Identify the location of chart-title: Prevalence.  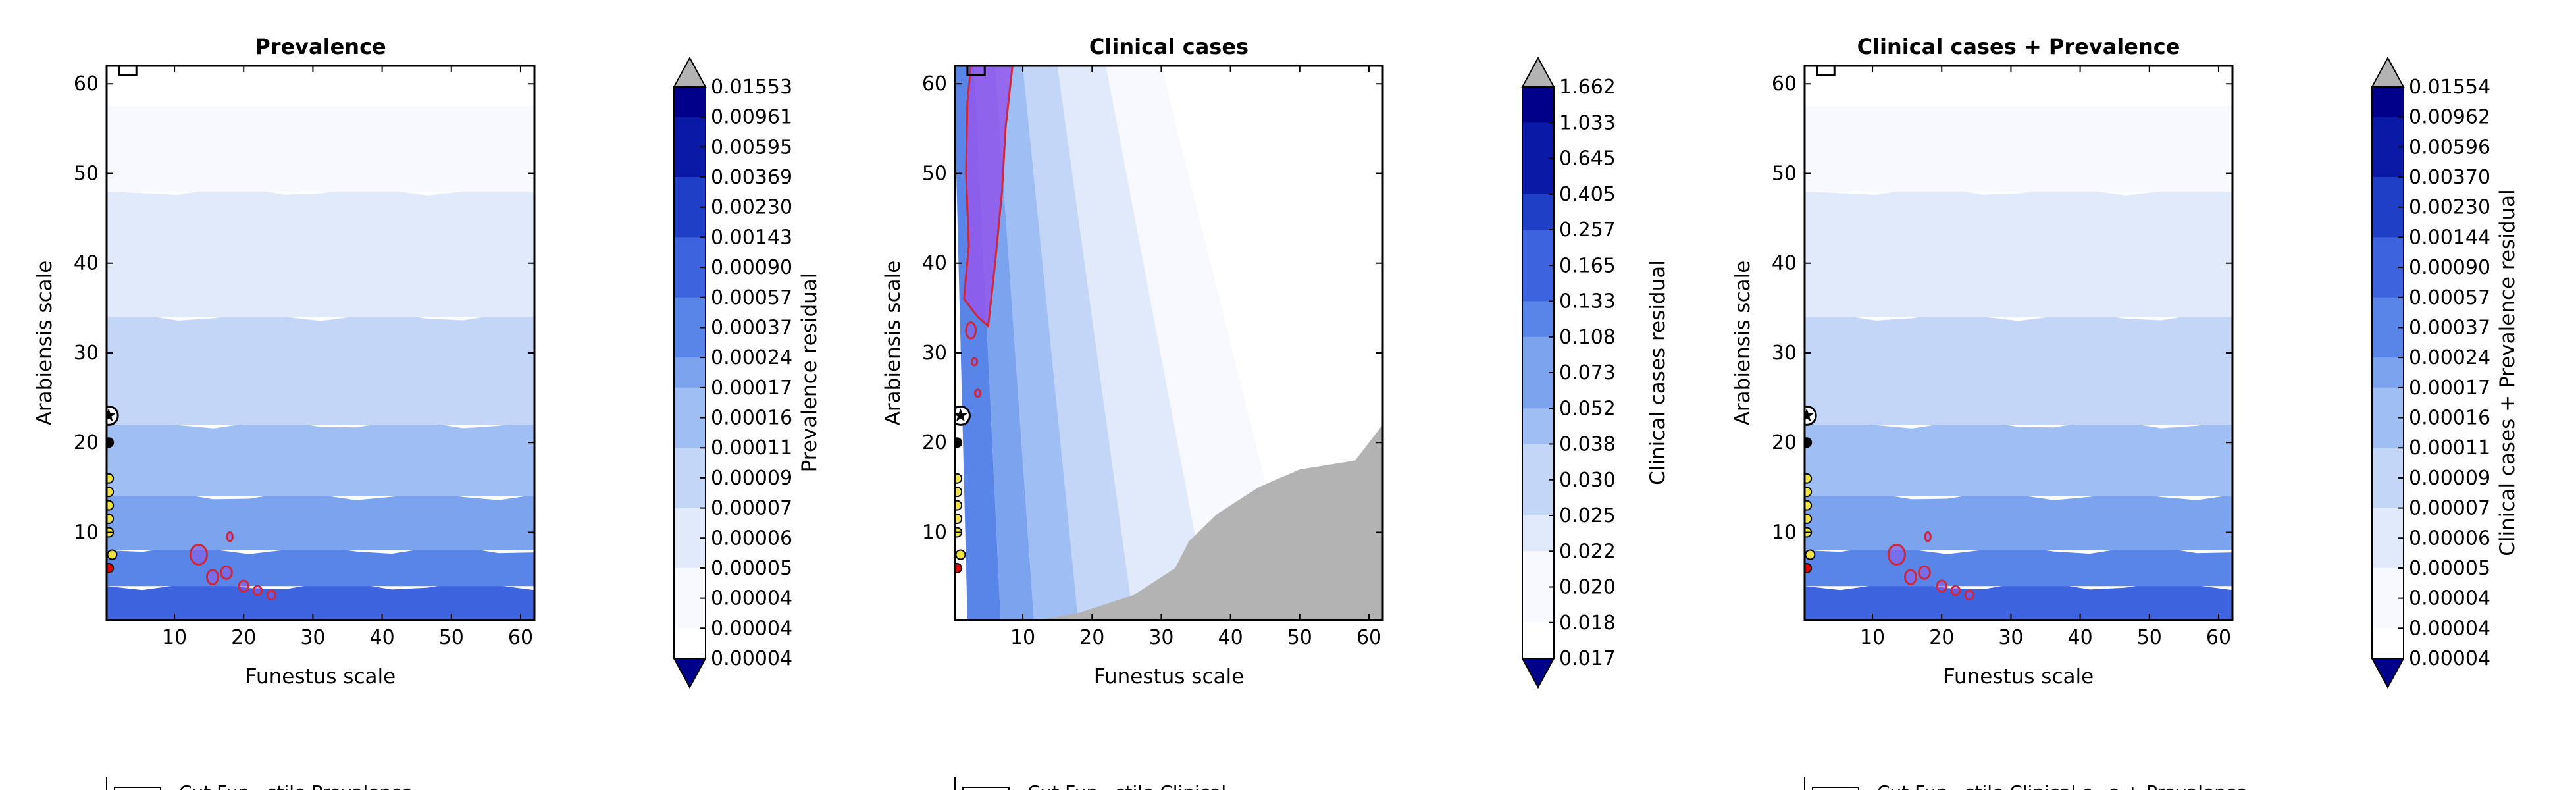
(320, 46).